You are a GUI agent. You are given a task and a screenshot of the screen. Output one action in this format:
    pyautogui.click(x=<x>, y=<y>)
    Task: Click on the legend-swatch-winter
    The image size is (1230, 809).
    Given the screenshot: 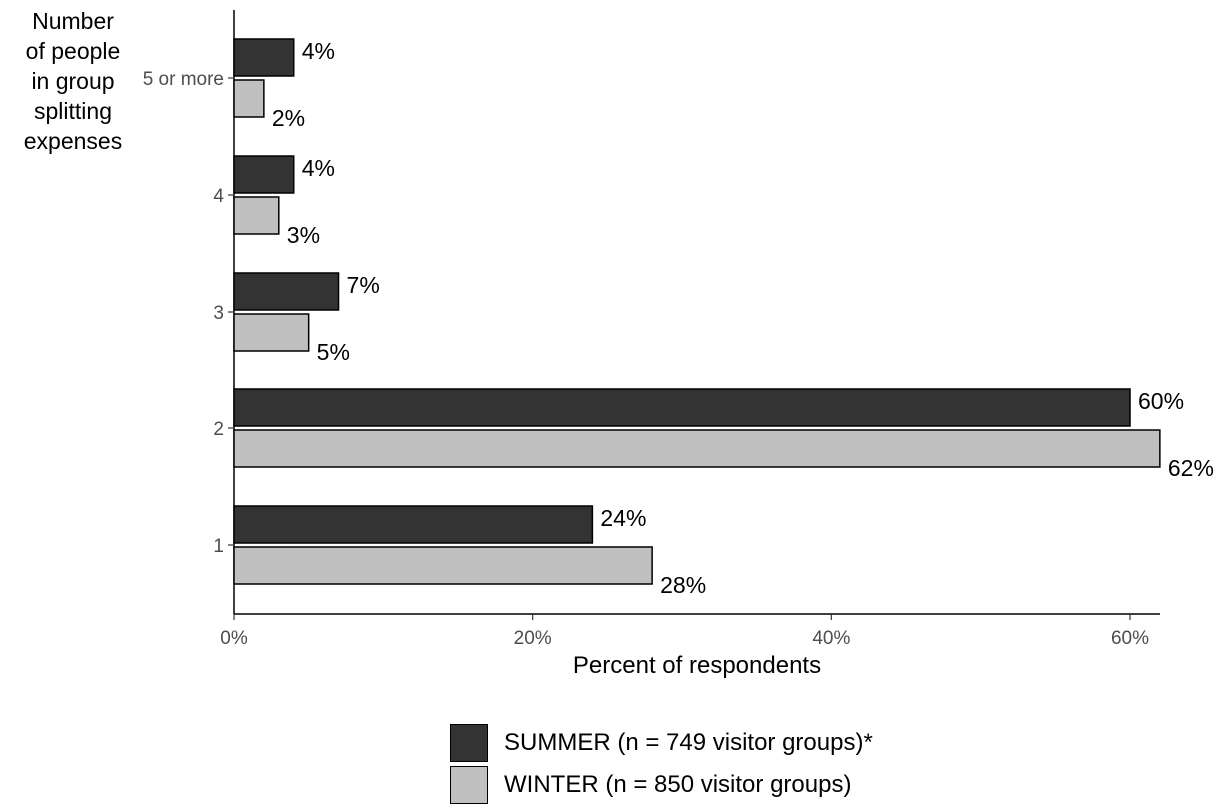 What is the action you would take?
    pyautogui.click(x=469, y=785)
    